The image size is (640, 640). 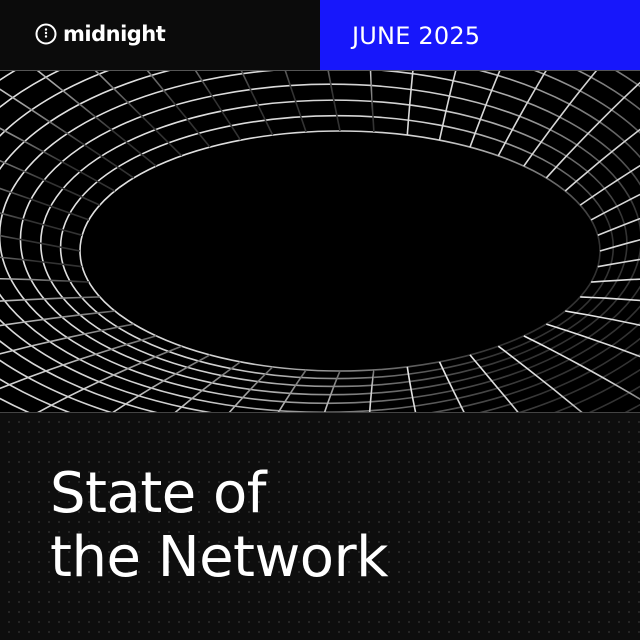 I want to click on brand-logo: midnight, so click(x=100, y=34).